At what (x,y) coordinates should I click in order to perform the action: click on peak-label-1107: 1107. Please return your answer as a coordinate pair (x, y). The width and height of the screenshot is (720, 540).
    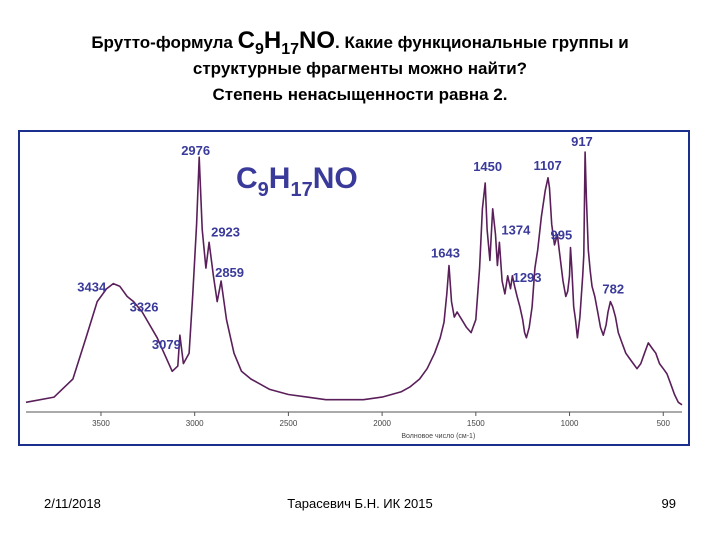
    Looking at the image, I should click on (548, 165).